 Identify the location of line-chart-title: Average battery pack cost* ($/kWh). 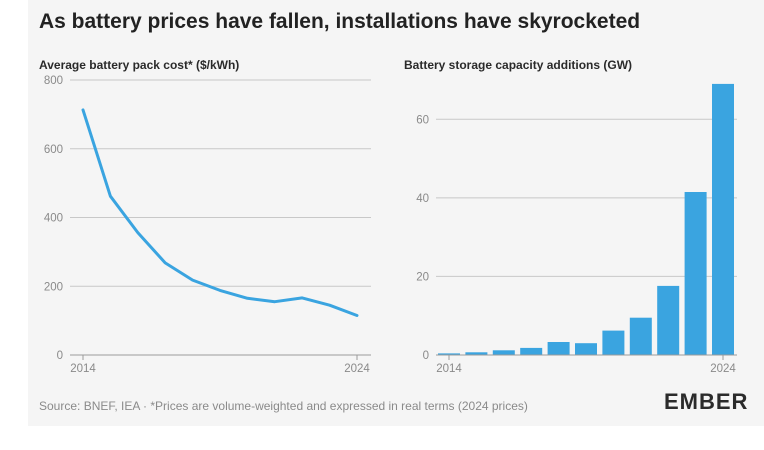
(139, 65).